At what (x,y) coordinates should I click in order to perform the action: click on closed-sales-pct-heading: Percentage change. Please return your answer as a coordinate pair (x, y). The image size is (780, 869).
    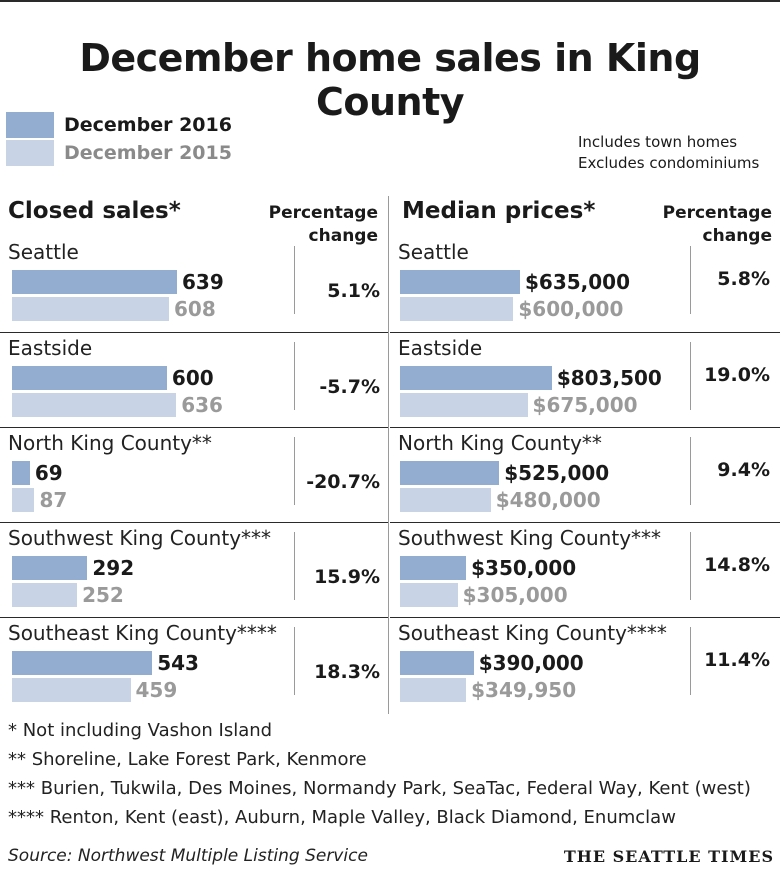
    Looking at the image, I should click on (323, 225).